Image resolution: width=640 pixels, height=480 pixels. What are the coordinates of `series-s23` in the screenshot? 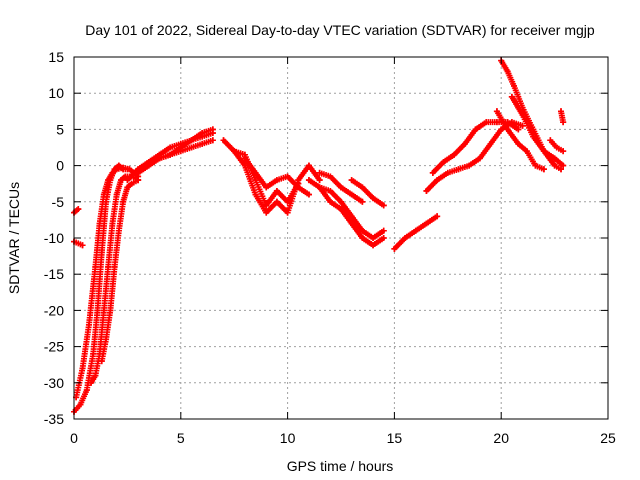 It's located at (557, 146).